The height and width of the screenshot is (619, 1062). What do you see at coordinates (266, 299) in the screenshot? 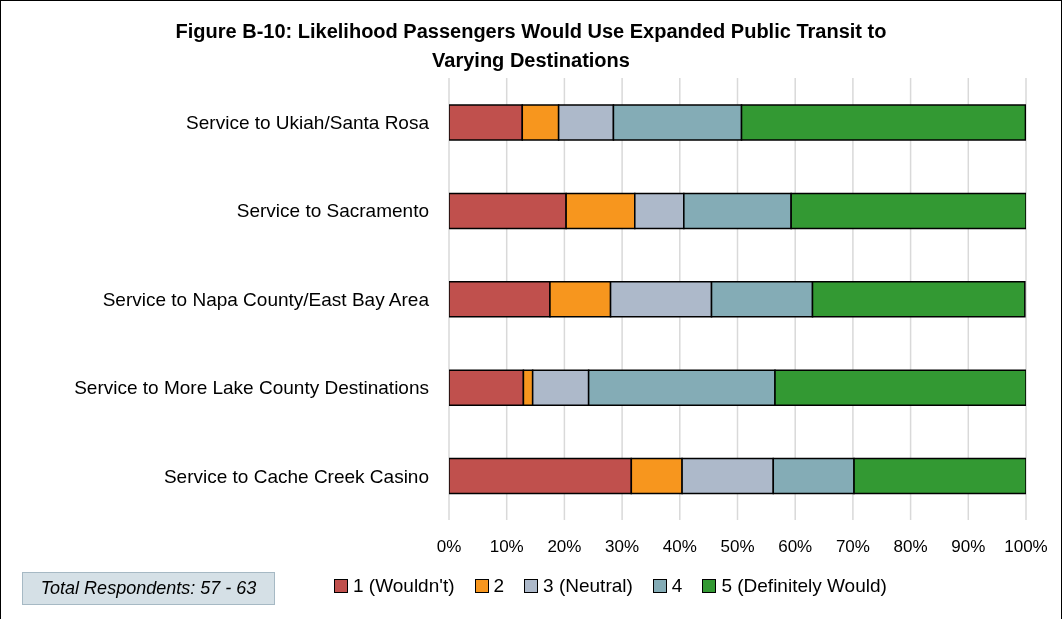
I see `y-tick-label: Service to Napa County/East Bay Area` at bounding box center [266, 299].